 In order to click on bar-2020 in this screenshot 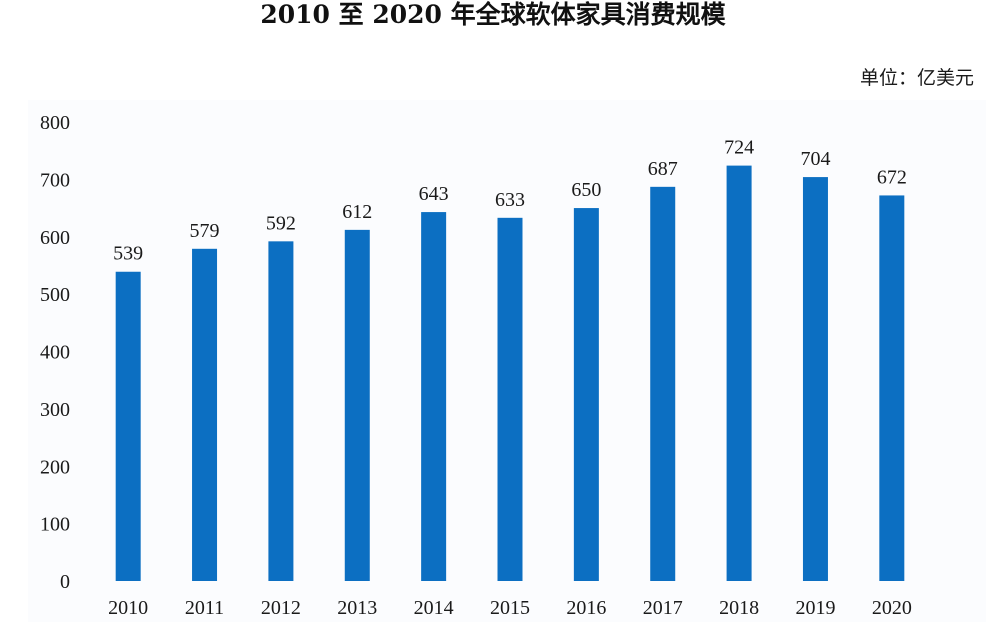, I will do `click(892, 388)`.